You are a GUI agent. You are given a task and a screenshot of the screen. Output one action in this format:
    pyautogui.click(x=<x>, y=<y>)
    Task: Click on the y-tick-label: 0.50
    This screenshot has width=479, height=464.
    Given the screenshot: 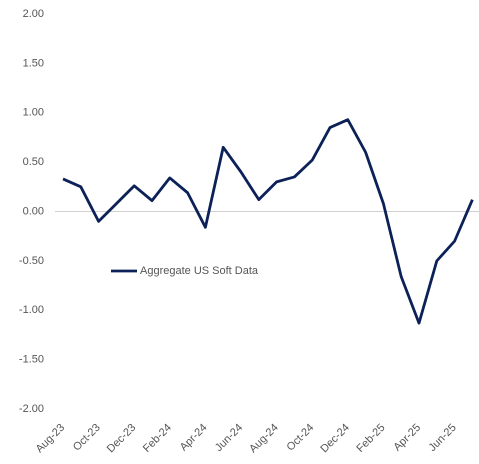 What is the action you would take?
    pyautogui.click(x=33, y=162)
    